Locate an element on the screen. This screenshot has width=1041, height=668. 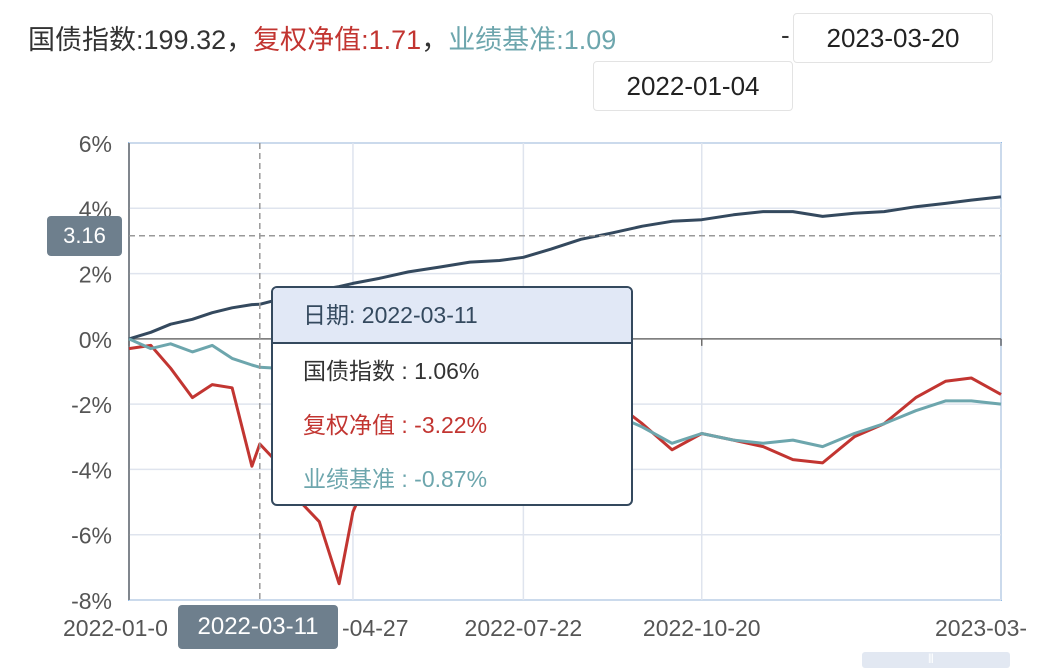
x-axis-pointer-label: 2022-03-11 is located at coordinates (258, 627).